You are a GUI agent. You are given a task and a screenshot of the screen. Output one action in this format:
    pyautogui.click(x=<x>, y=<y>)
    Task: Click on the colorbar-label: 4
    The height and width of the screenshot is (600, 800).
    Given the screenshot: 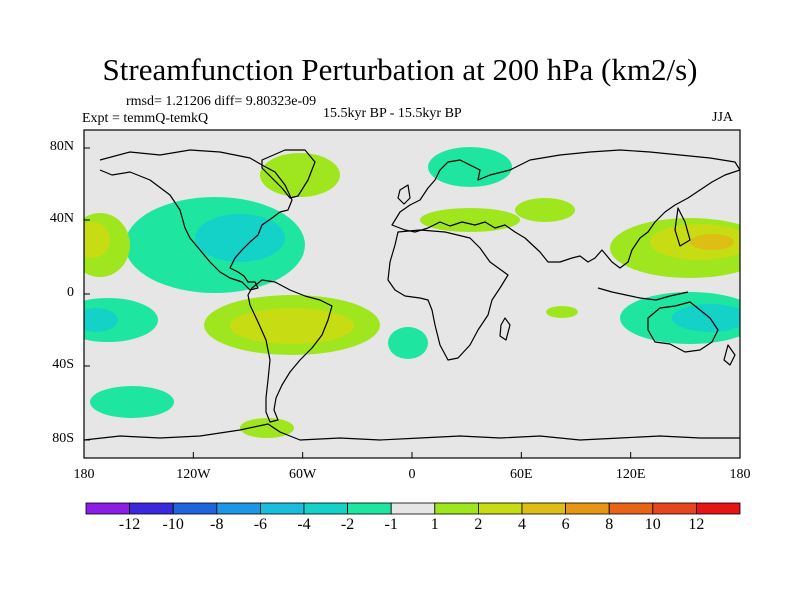 What is the action you would take?
    pyautogui.click(x=522, y=524)
    